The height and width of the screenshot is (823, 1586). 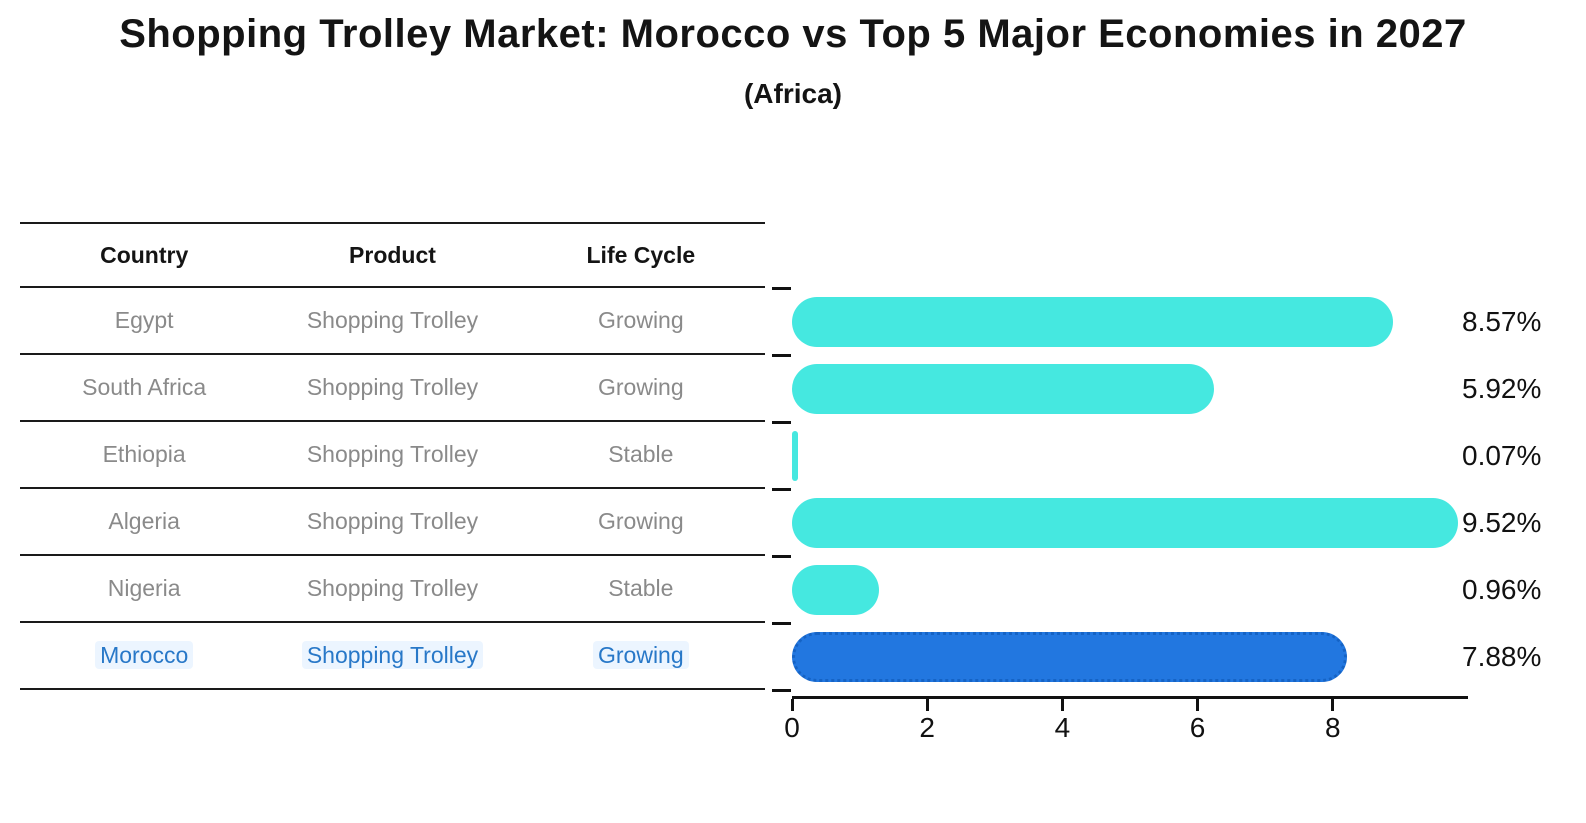 What do you see at coordinates (1003, 388) in the screenshot?
I see `bar-south-africa` at bounding box center [1003, 388].